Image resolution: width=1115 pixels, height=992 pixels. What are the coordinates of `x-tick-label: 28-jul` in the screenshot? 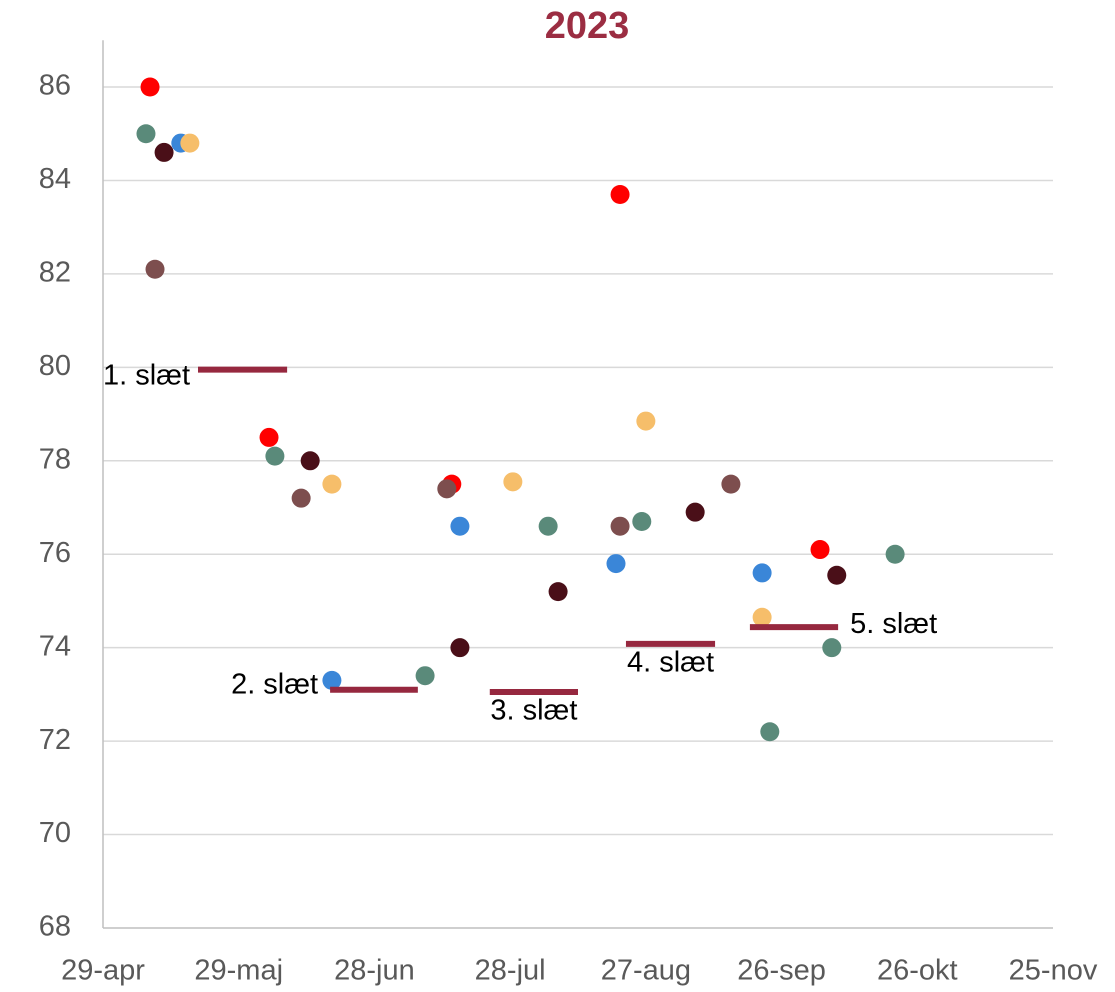 It's located at (510, 971).